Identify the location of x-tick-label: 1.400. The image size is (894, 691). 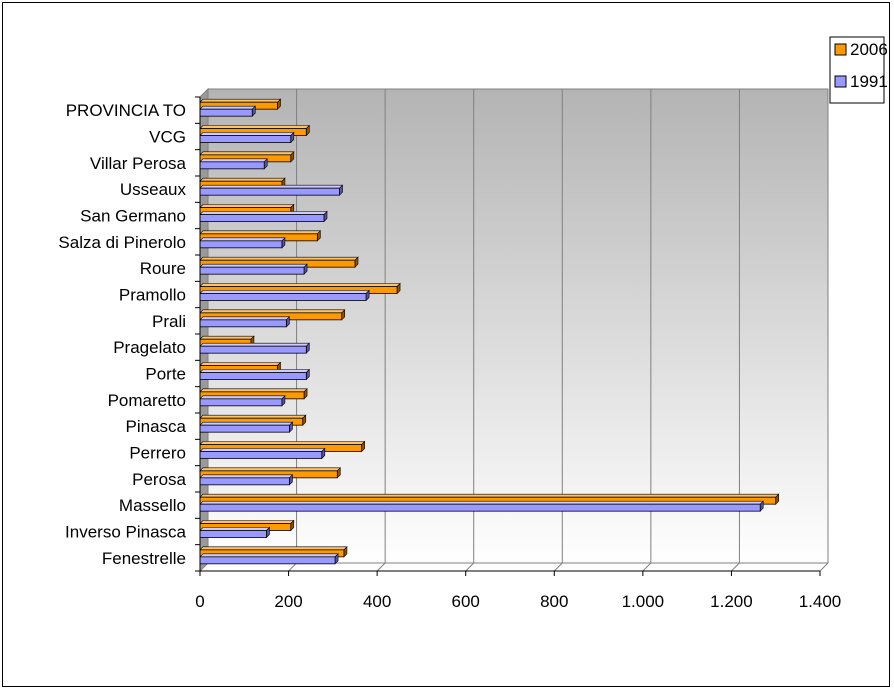
(820, 601).